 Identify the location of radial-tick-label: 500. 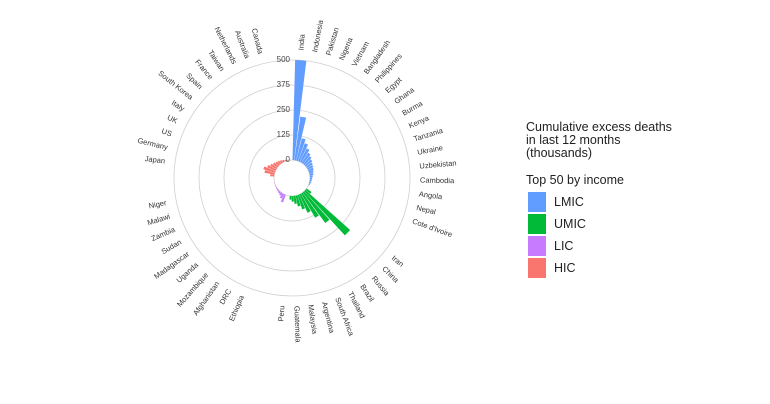
(284, 59).